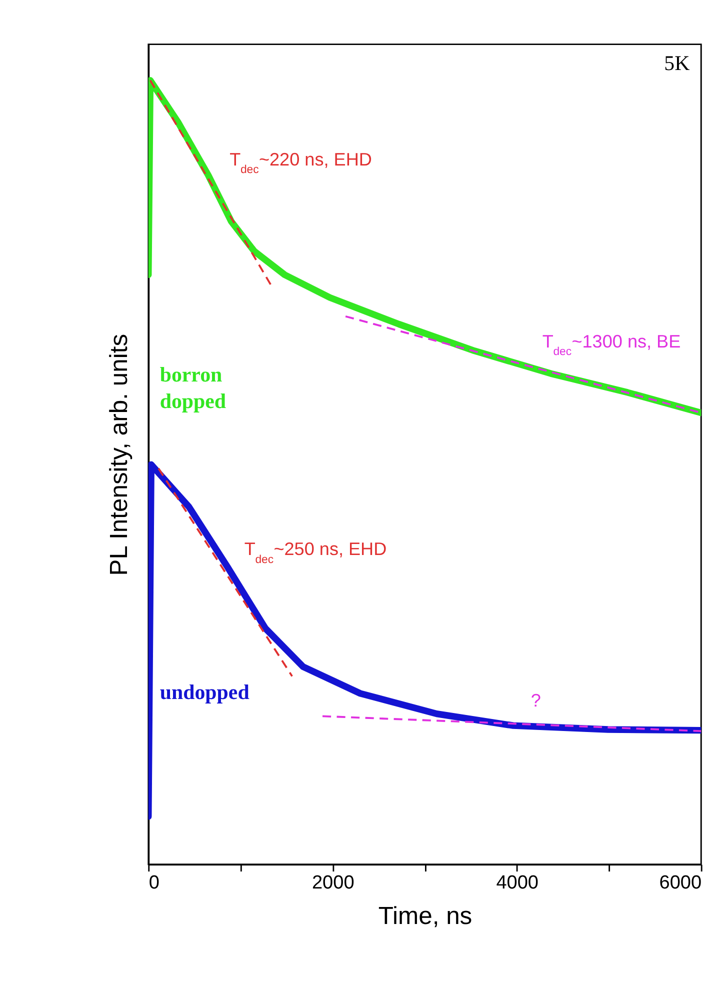  I want to click on x-tick-label: 4000, so click(517, 883).